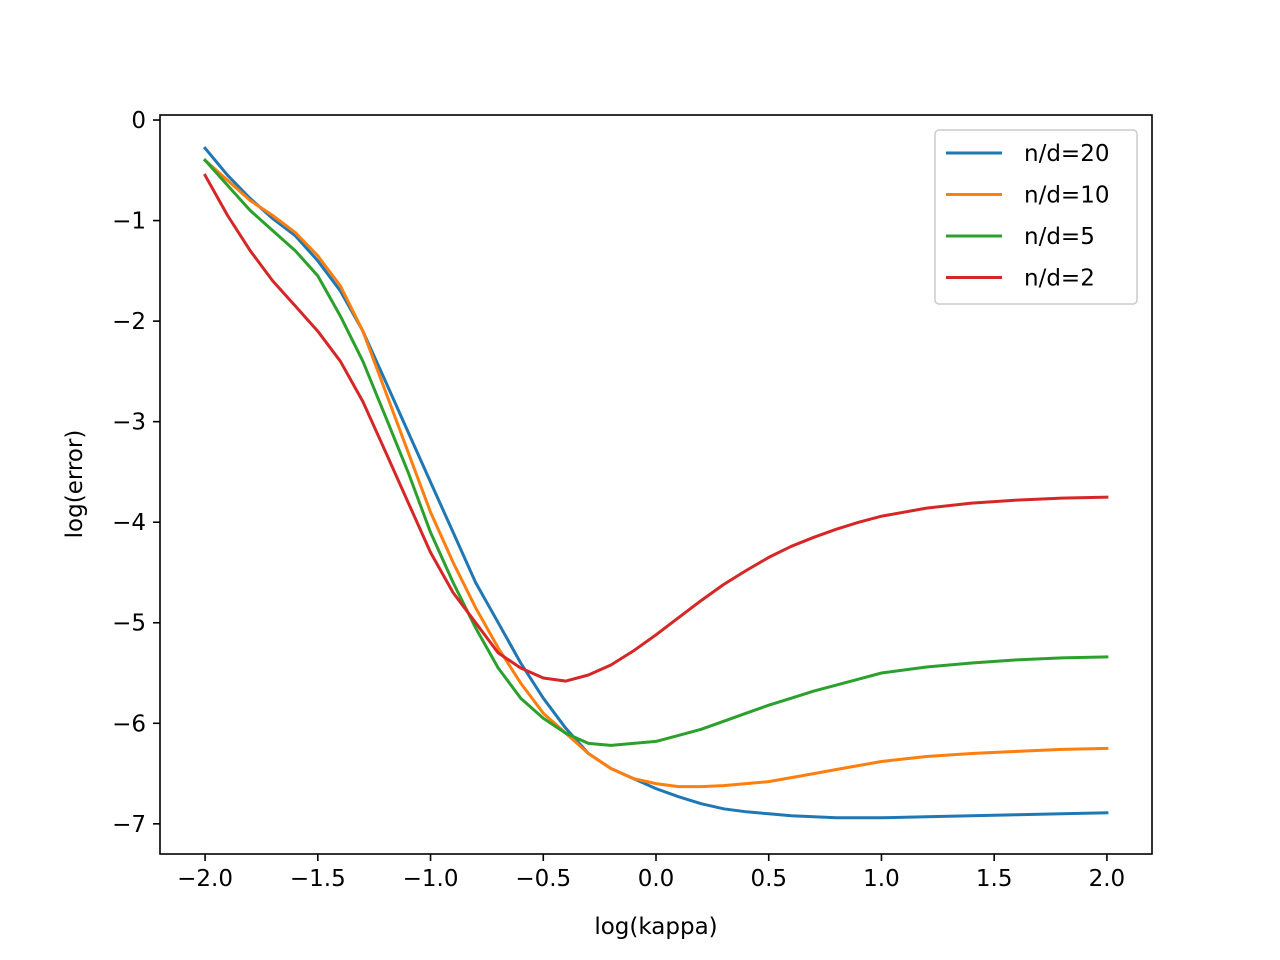 The width and height of the screenshot is (1280, 960). I want to click on legend-label-1: n/d=10, so click(1066, 196).